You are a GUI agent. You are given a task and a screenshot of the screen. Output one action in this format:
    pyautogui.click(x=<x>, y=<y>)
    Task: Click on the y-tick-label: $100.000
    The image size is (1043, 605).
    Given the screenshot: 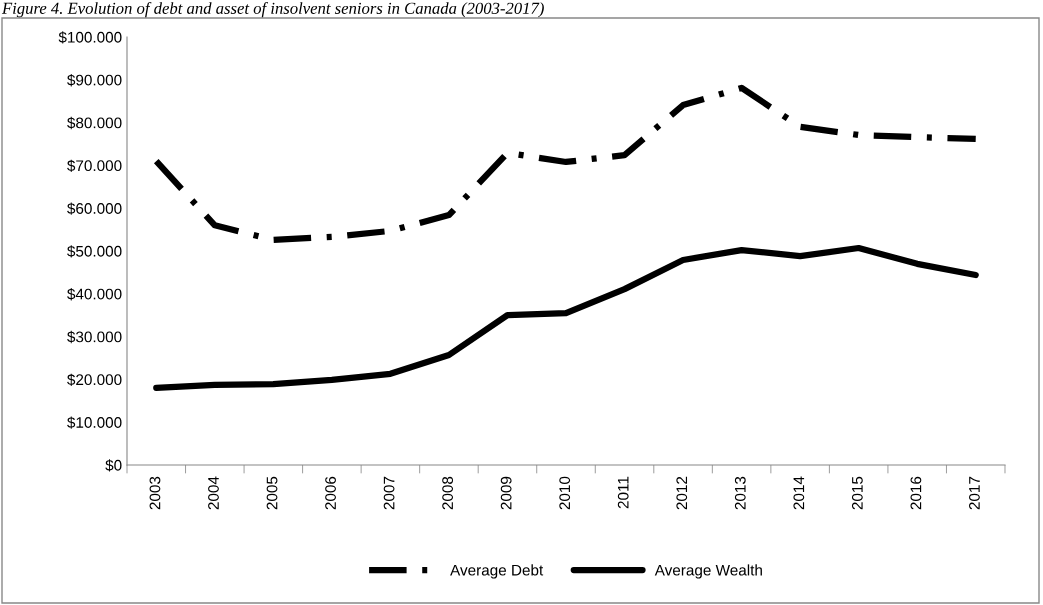 What is the action you would take?
    pyautogui.click(x=90, y=37)
    